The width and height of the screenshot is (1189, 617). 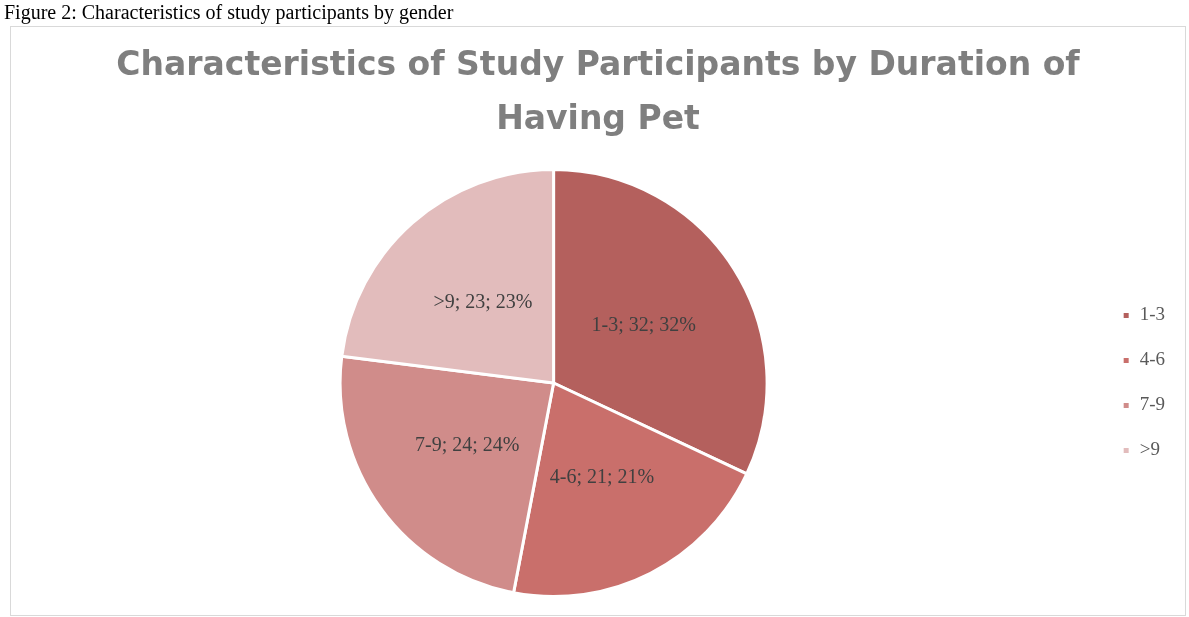 What do you see at coordinates (643, 324) in the screenshot?
I see `data-label: 1-3; 32; 32%` at bounding box center [643, 324].